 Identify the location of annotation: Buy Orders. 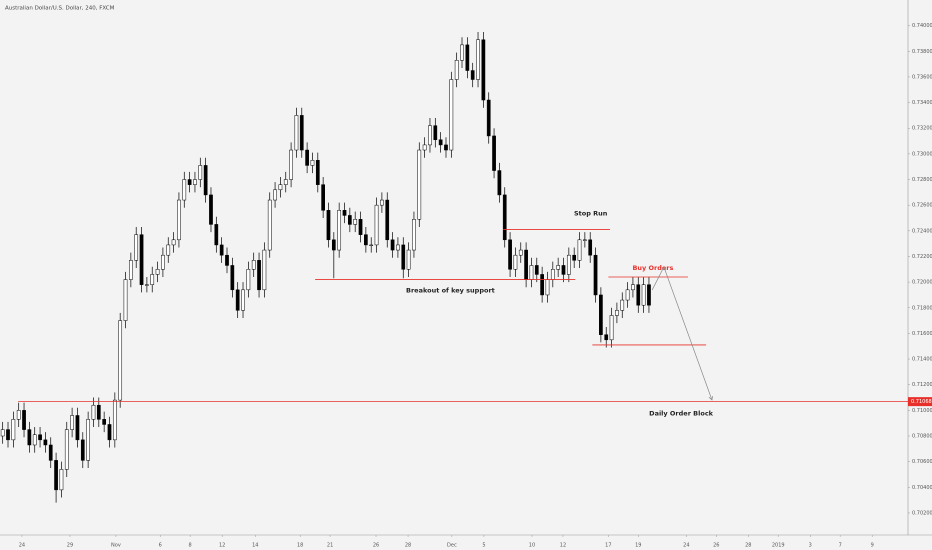
(652, 268).